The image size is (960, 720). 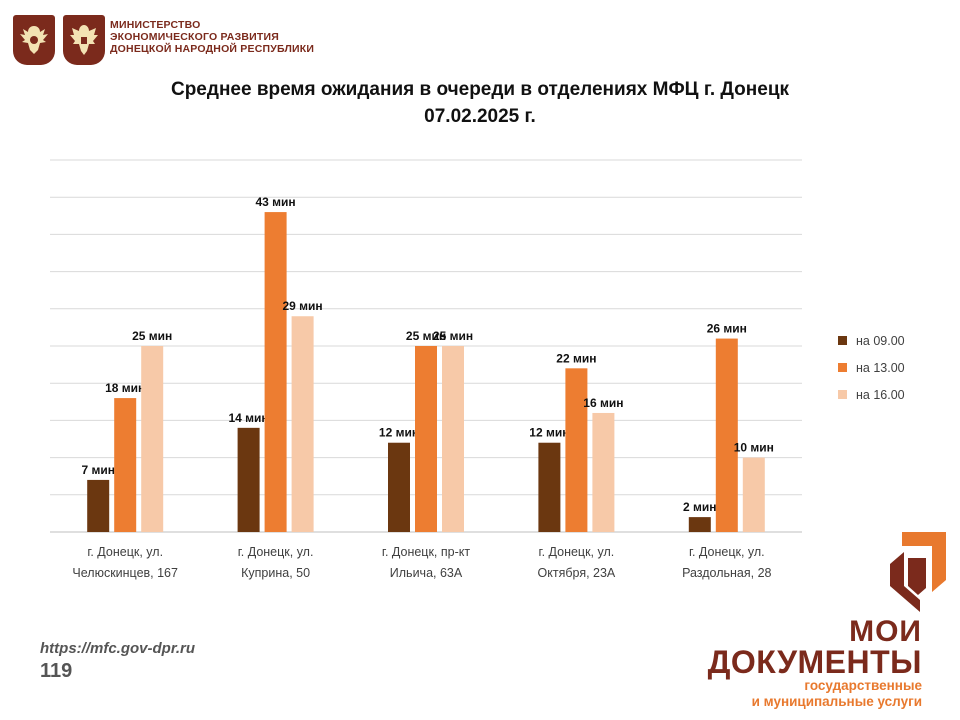 What do you see at coordinates (84, 40) in the screenshot?
I see `coat-of-arms-dpr-icon` at bounding box center [84, 40].